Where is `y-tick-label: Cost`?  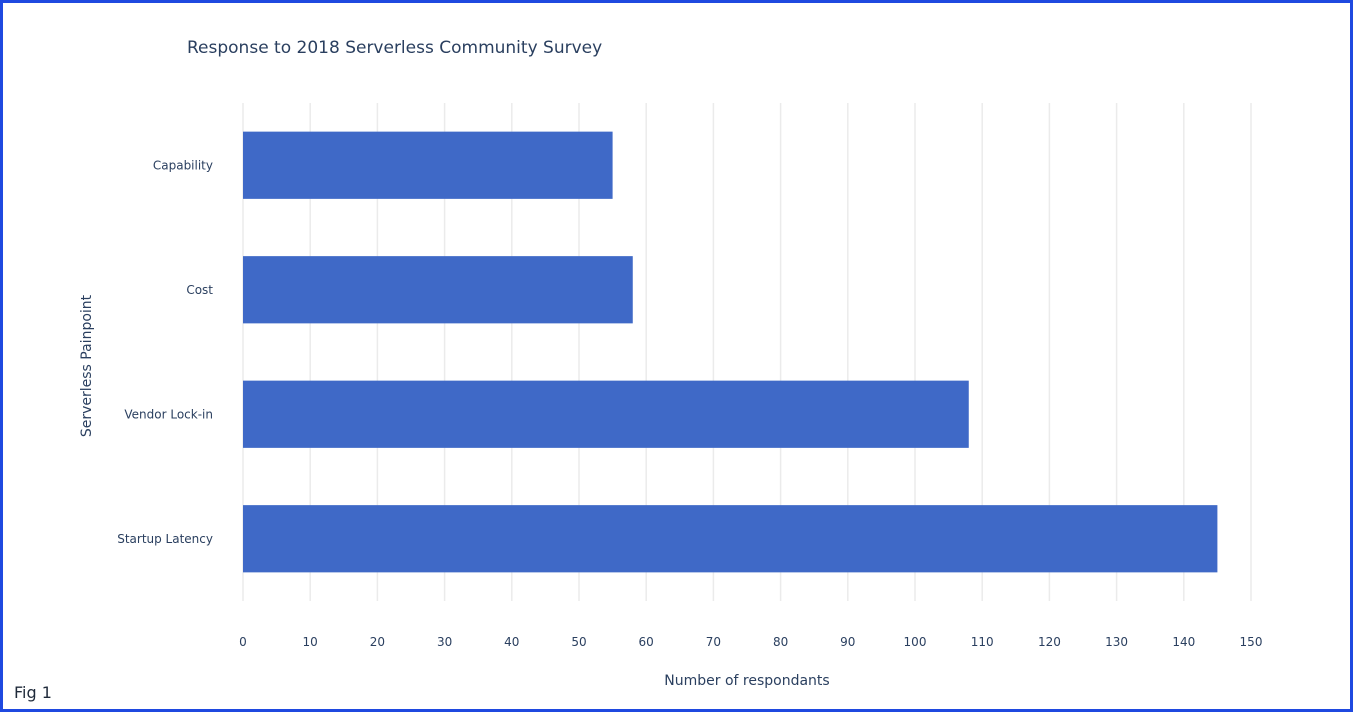 y-tick-label: Cost is located at coordinates (199, 290).